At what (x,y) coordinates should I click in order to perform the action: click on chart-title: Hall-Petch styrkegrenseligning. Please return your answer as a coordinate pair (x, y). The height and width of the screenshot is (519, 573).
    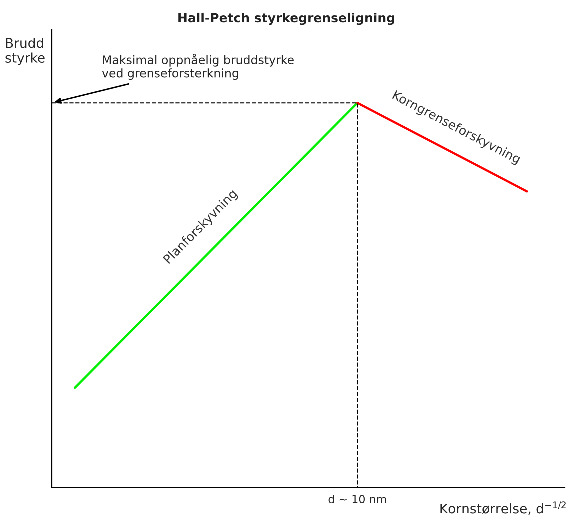
    Looking at the image, I should click on (286, 19).